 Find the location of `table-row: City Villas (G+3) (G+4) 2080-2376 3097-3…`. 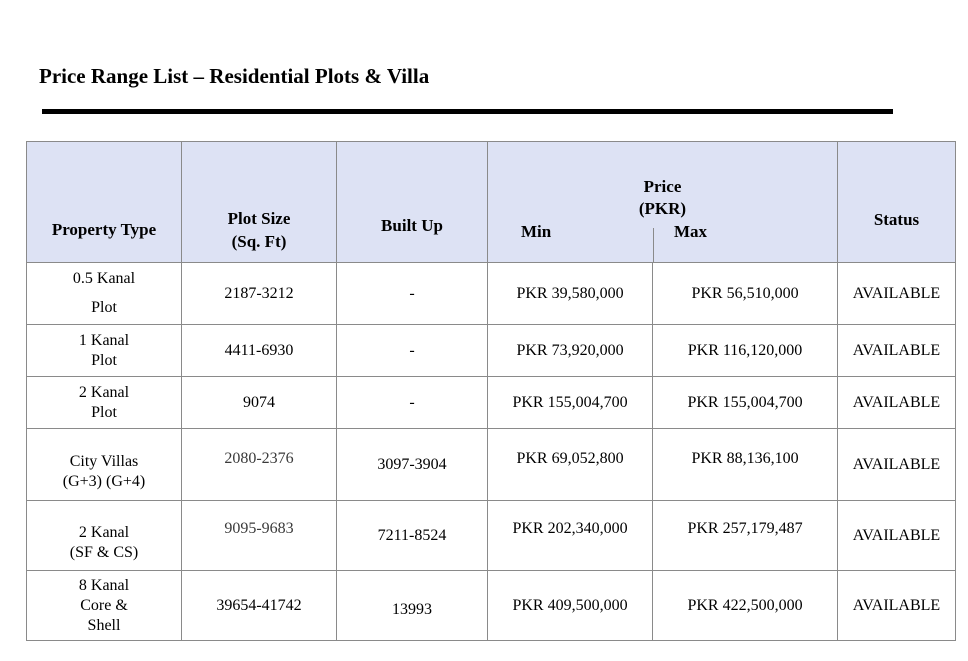

table-row: City Villas (G+3) (G+4) 2080-2376 3097-3… is located at coordinates (491, 464).